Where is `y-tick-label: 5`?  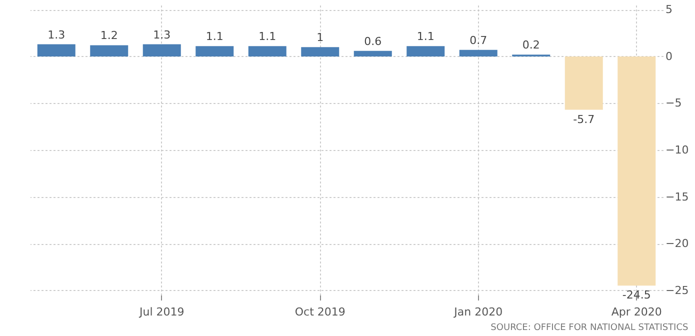
y-tick-label: 5 is located at coordinates (669, 9).